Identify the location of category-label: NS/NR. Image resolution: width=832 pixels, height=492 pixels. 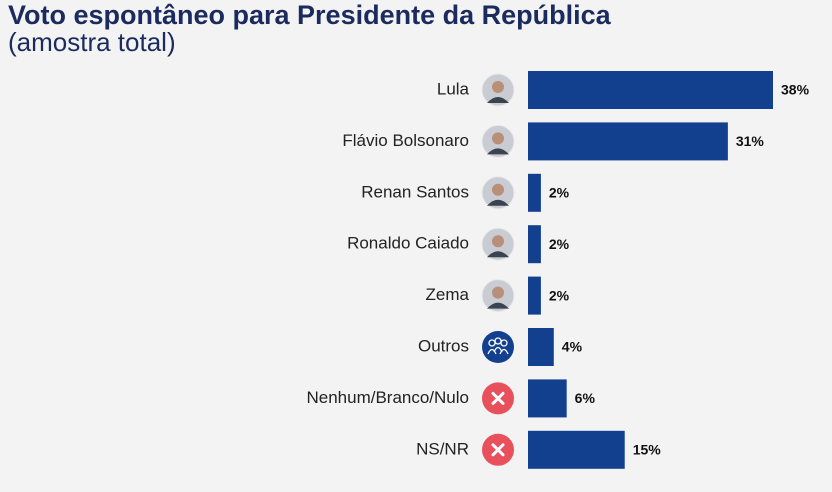
(442, 448).